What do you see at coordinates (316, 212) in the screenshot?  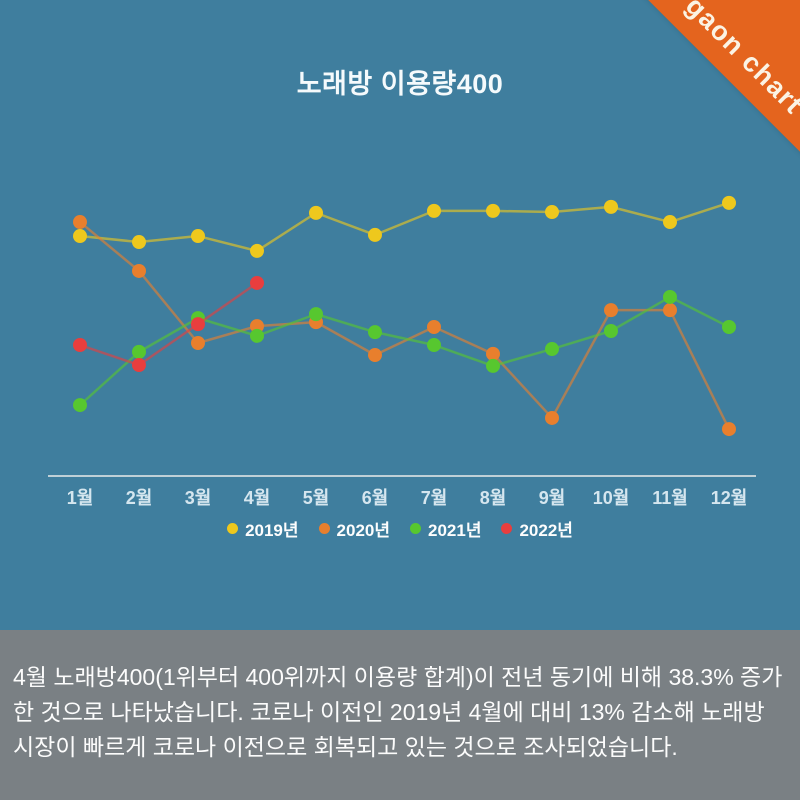 I see `data-point-2019년-5월` at bounding box center [316, 212].